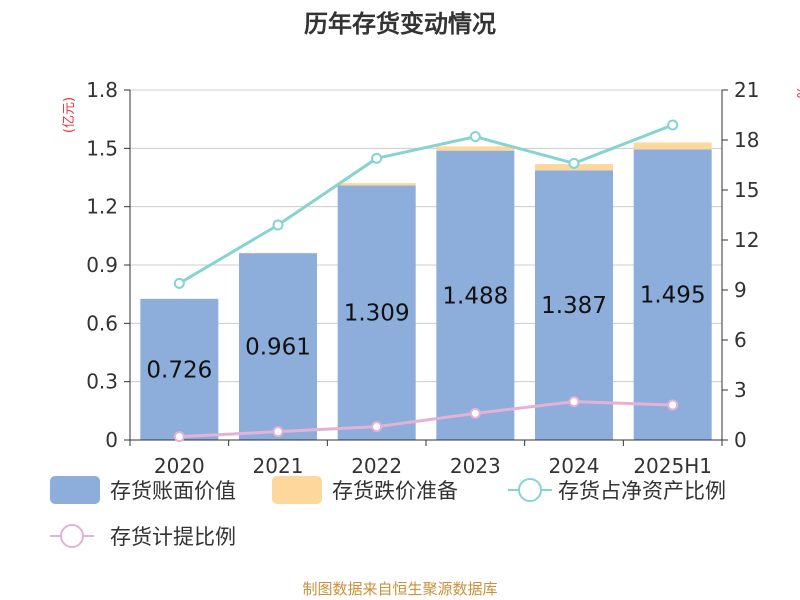 This screenshot has width=800, height=600. I want to click on bar-value-label: 1.309, so click(377, 314).